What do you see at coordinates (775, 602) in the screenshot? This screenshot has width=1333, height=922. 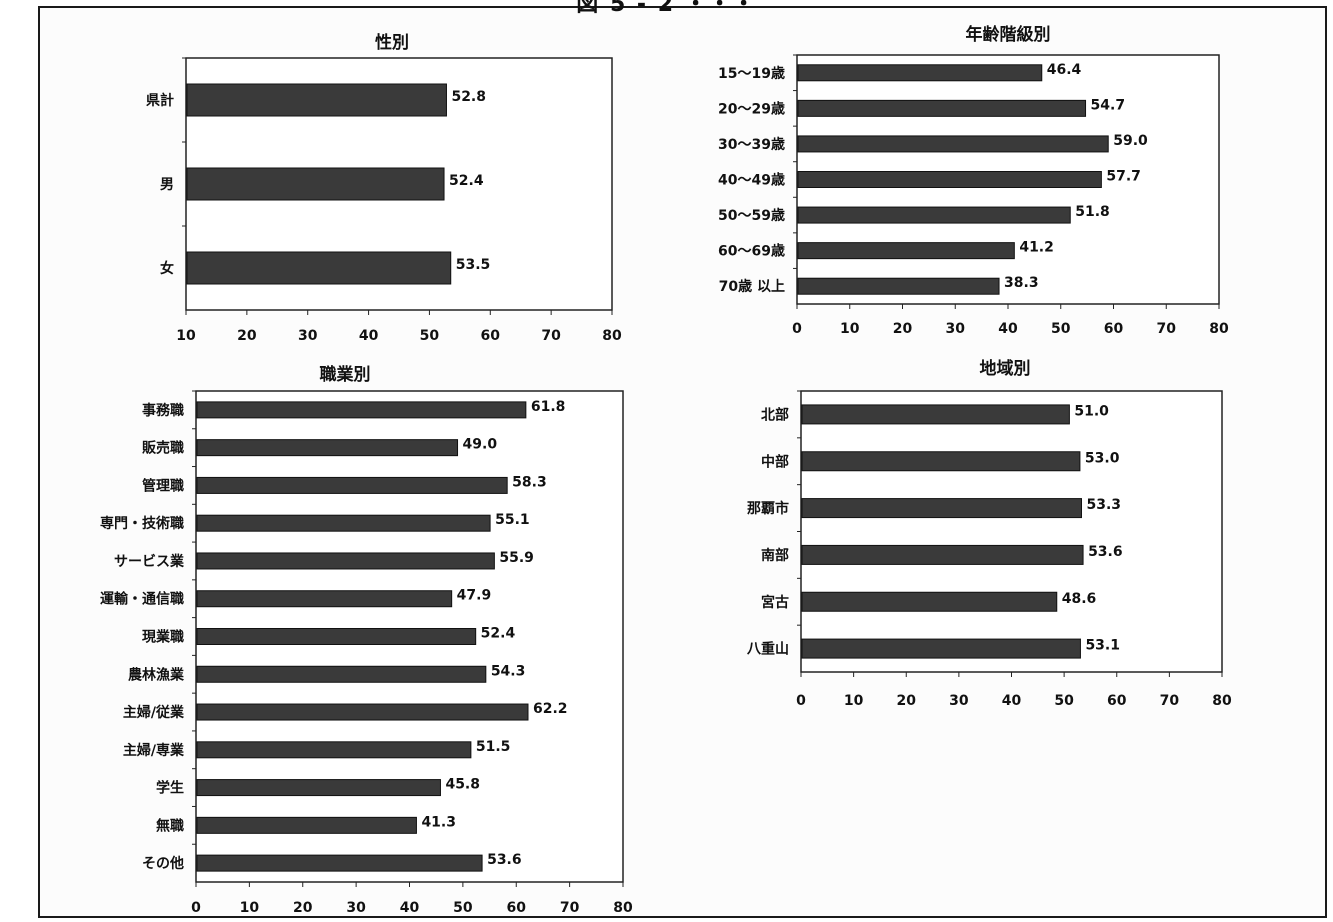 I see `category-label: 宮古` at bounding box center [775, 602].